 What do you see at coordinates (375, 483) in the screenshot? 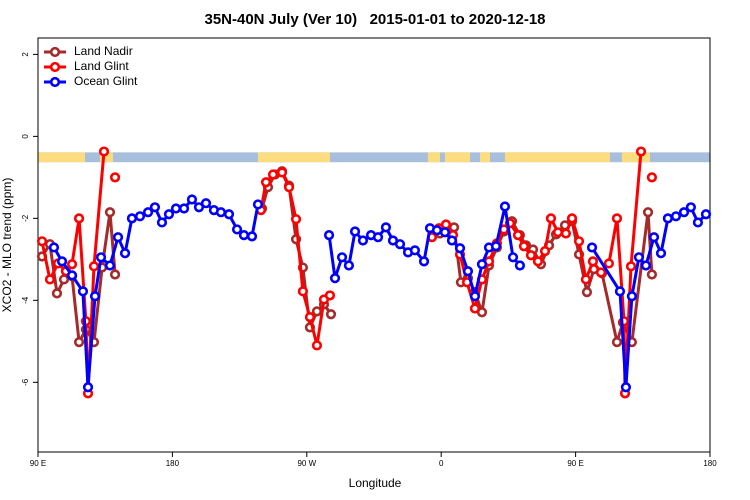
I see `x-axis-label: Longitude` at bounding box center [375, 483].